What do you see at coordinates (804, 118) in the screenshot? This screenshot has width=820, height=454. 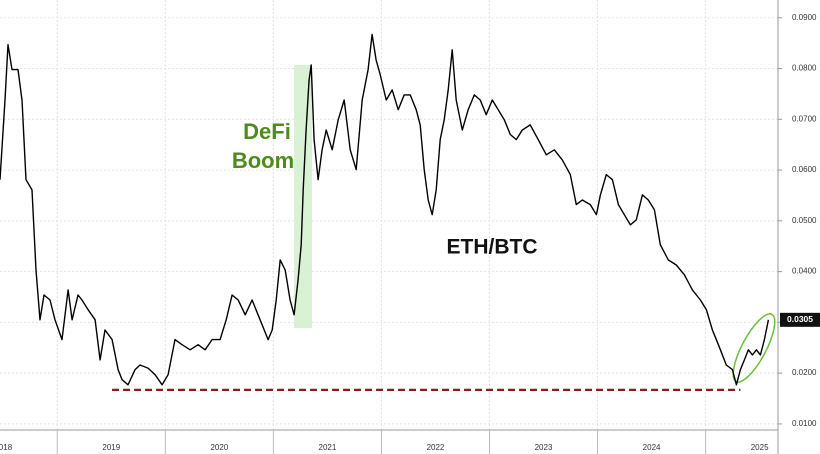 I see `y-tick-label: 0.0700` at bounding box center [804, 118].